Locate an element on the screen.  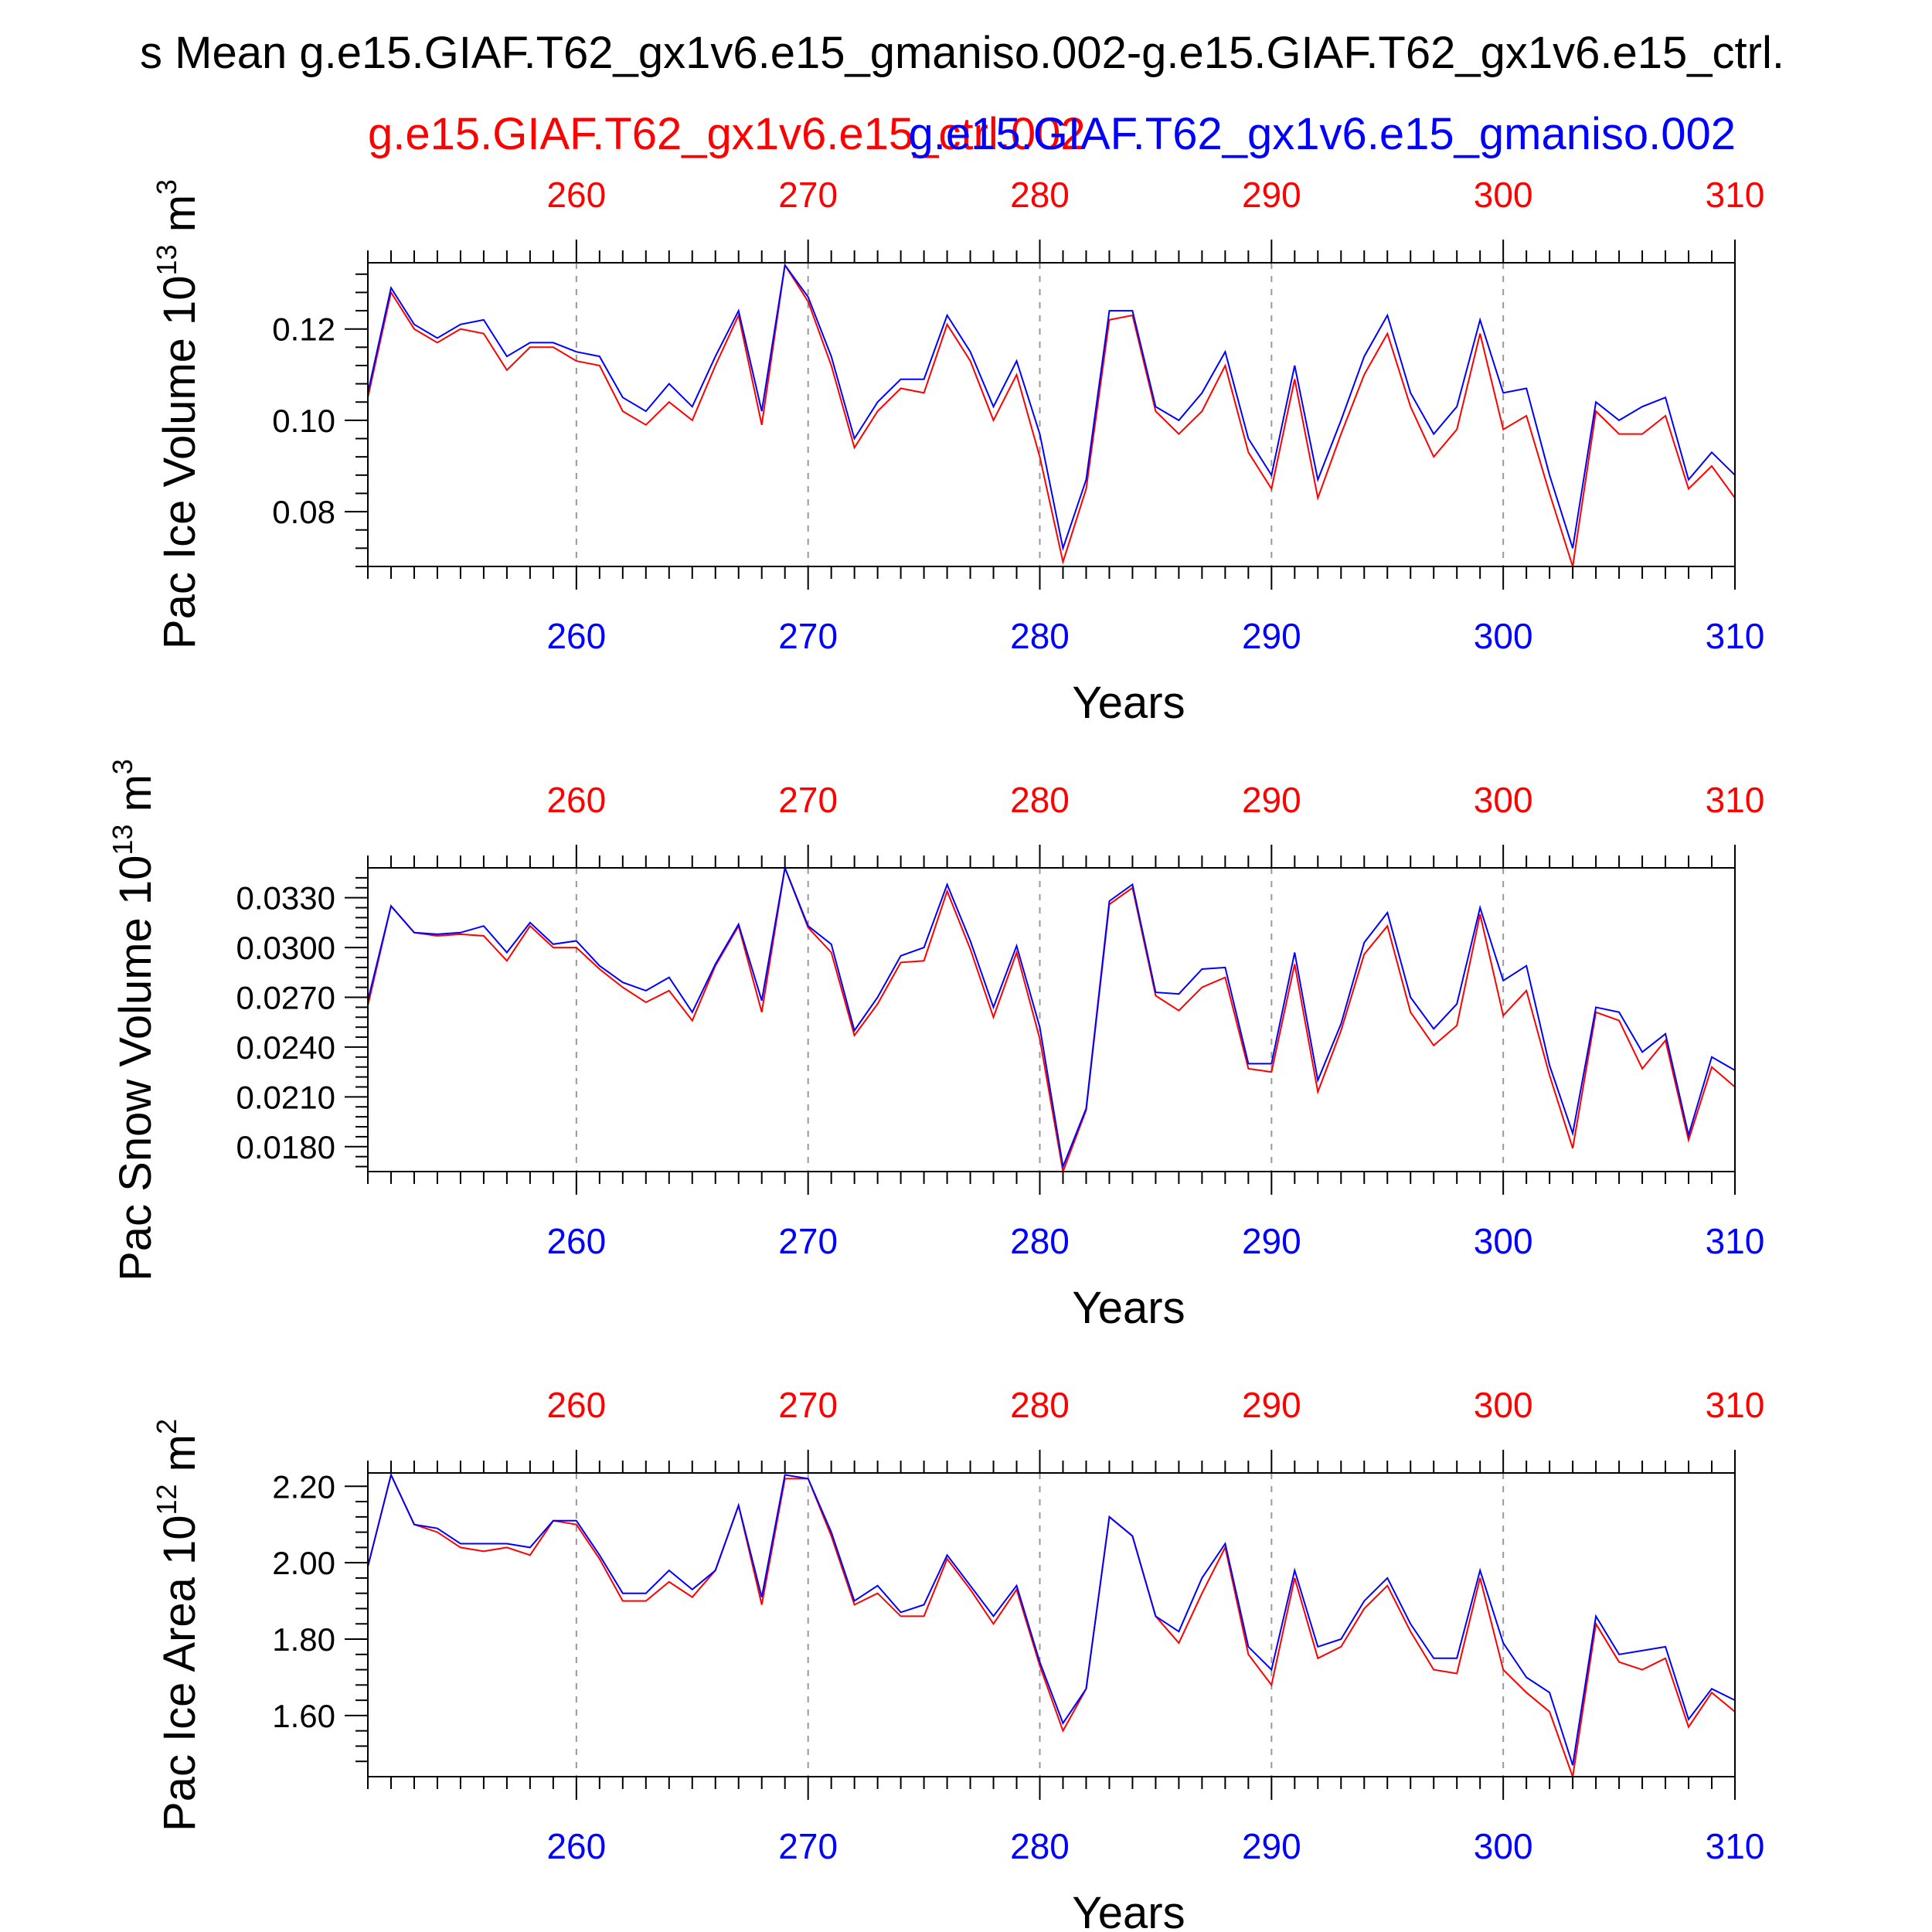
y-tick-label: 0.0180 is located at coordinates (285, 1147).